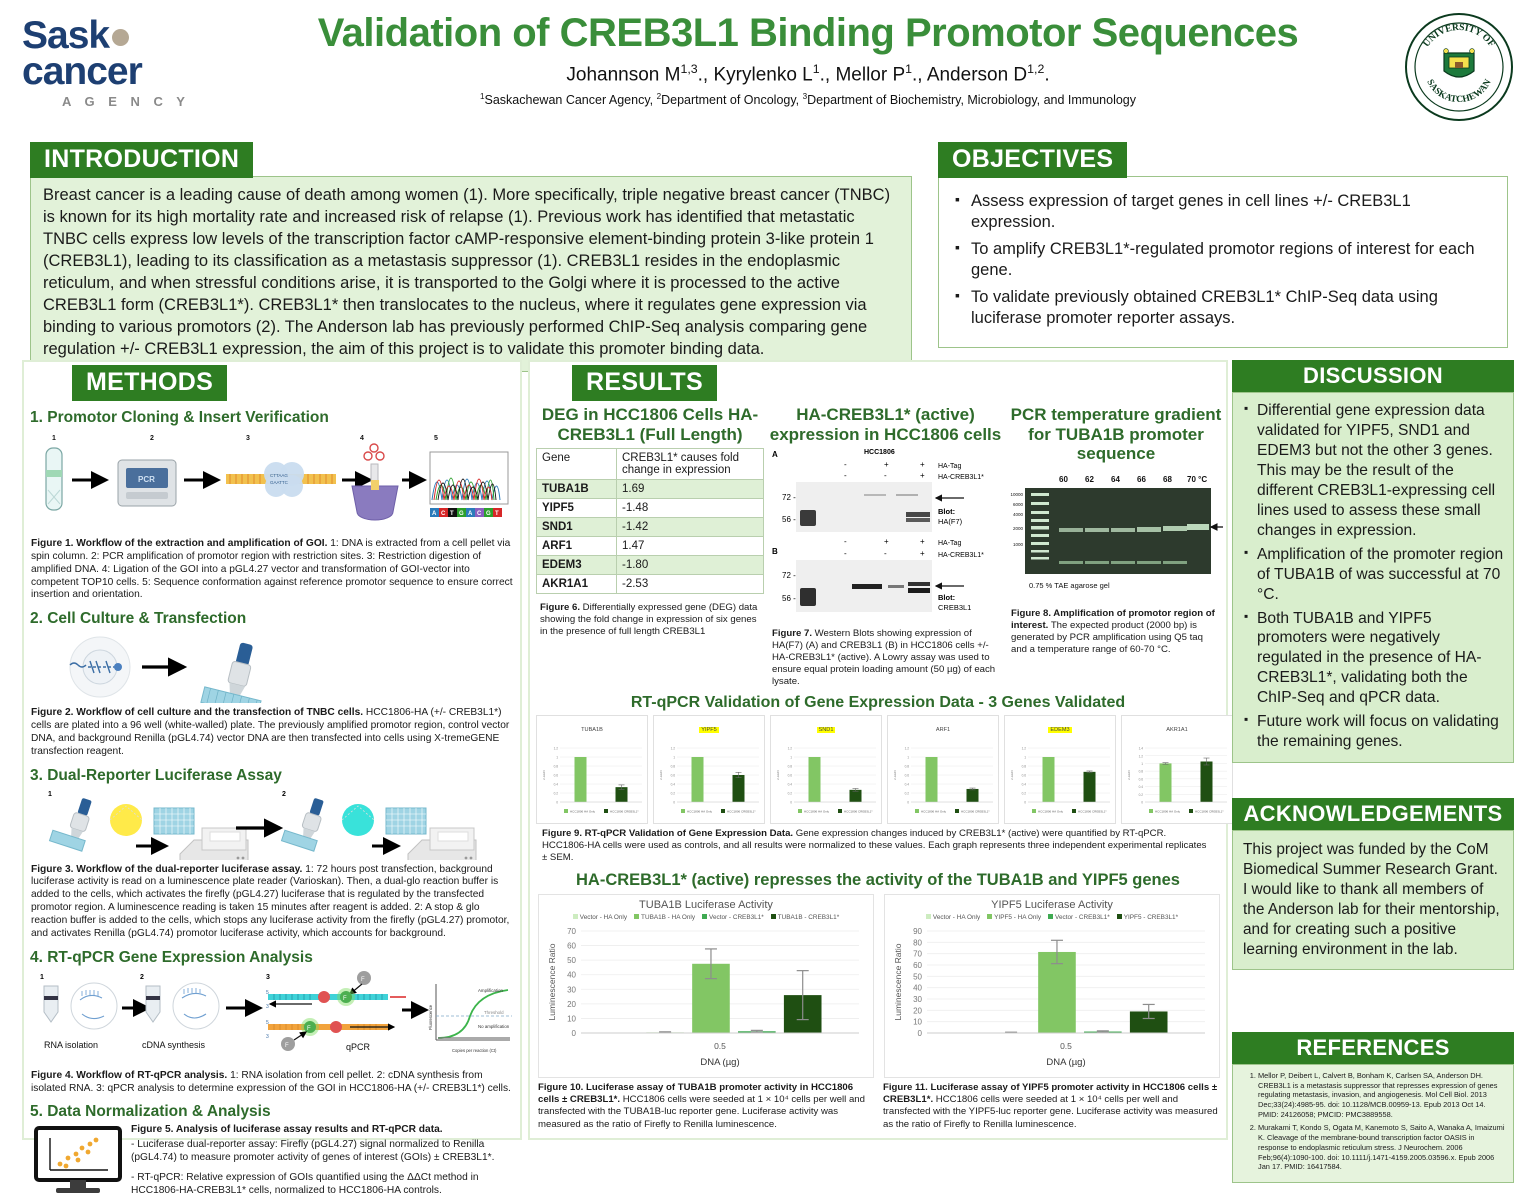 Image resolution: width=1536 pixels, height=1198 pixels. Describe the element at coordinates (1089, 479) in the screenshot. I see `svg-text: 62` at that location.